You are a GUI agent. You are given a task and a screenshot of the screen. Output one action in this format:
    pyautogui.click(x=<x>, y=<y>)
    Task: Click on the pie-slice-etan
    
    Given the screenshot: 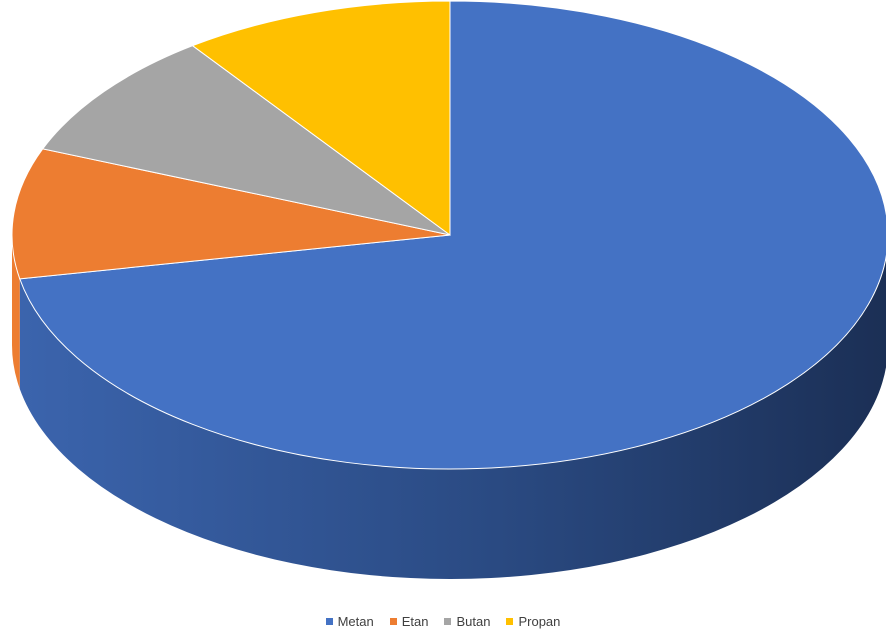 What is the action you would take?
    pyautogui.click(x=231, y=214)
    